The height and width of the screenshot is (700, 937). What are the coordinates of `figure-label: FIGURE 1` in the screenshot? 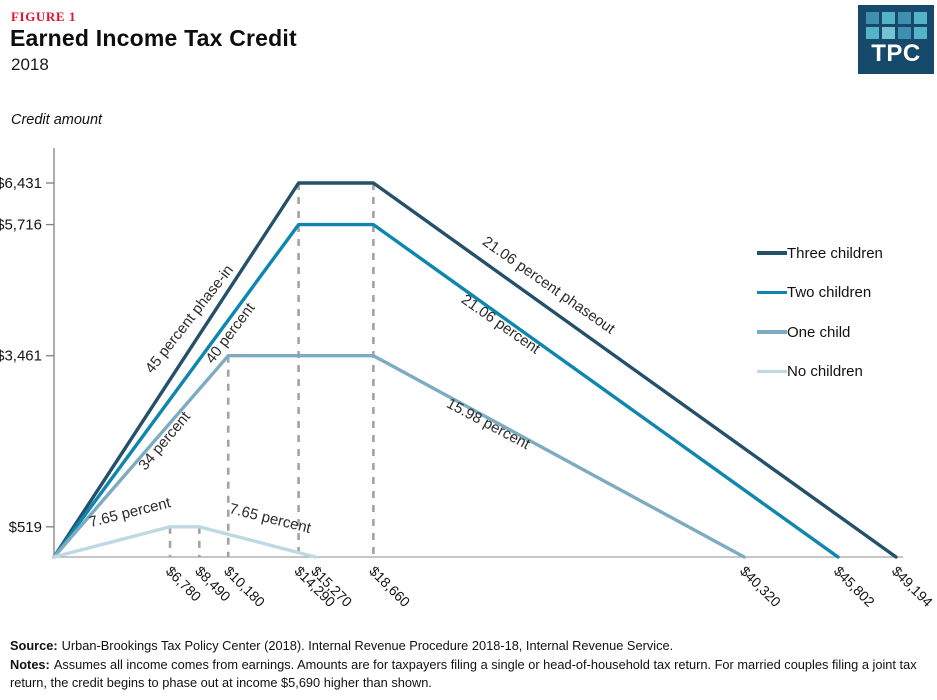 It's located at (44, 16).